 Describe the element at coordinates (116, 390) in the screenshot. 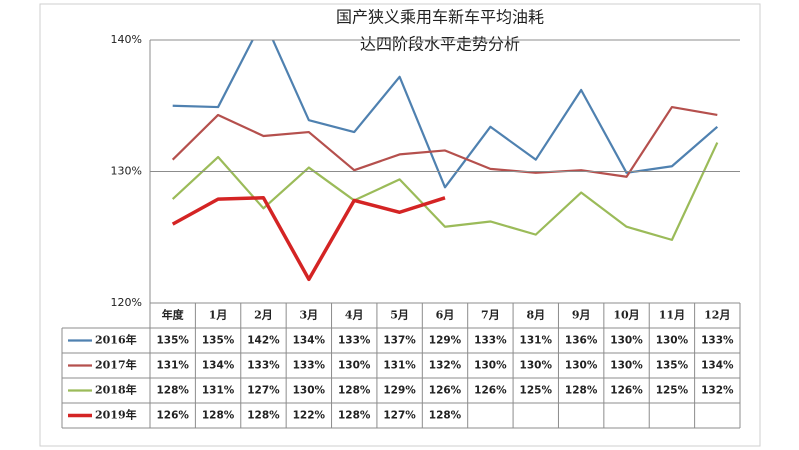

I see `legend-label: 2018年` at that location.